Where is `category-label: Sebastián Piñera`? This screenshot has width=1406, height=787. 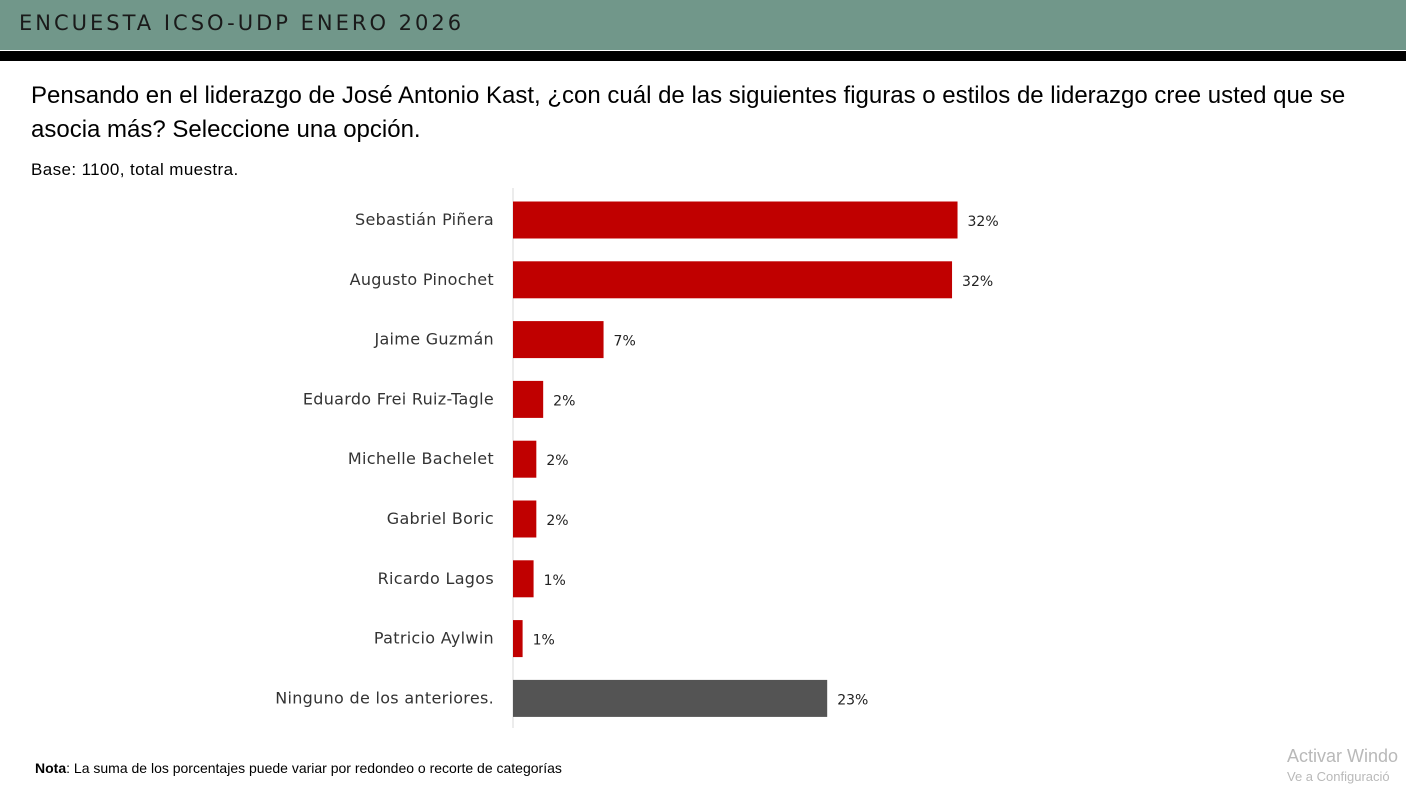 category-label: Sebastián Piñera is located at coordinates (424, 219).